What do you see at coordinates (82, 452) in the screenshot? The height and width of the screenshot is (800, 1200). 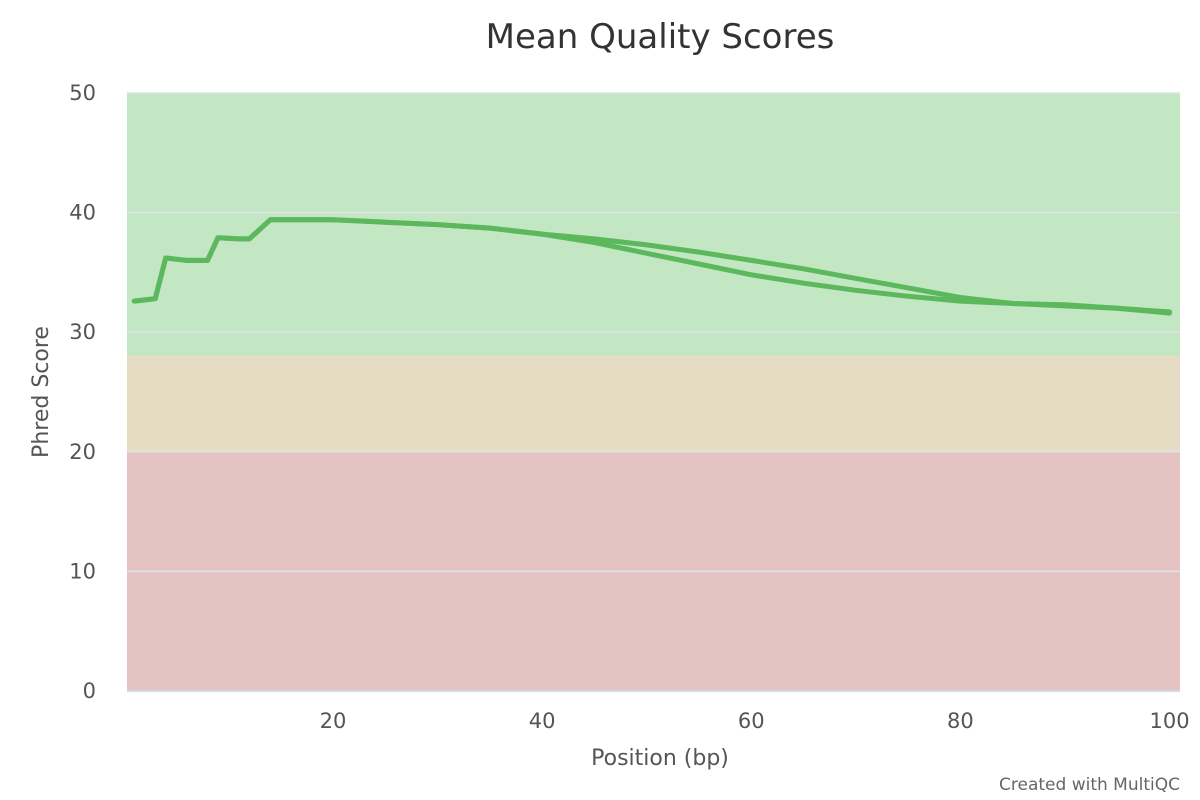 I see `y-tick-label: 20` at bounding box center [82, 452].